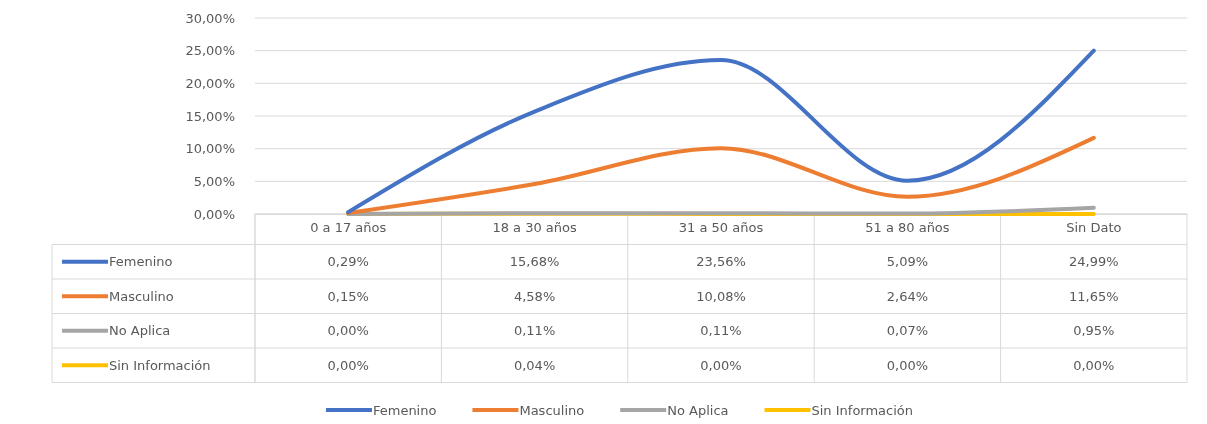  I want to click on data-label: 15,68%, so click(534, 262).